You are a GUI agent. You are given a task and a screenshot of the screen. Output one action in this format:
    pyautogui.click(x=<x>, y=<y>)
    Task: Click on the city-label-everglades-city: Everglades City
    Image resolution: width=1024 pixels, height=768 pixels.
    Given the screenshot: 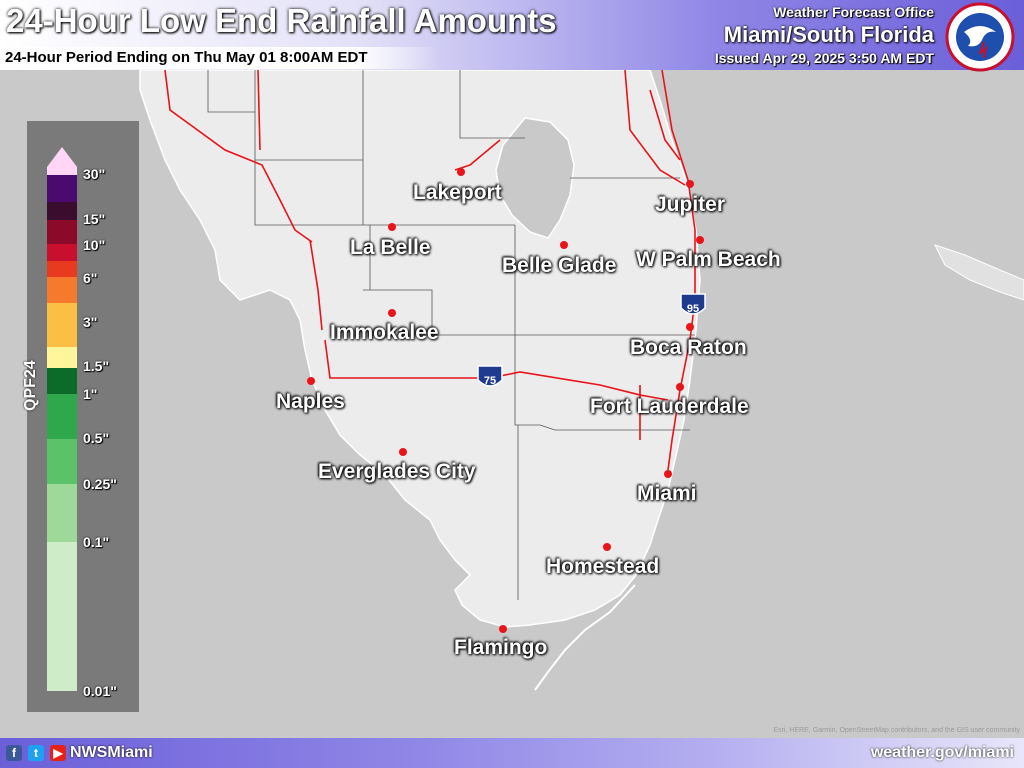 What is the action you would take?
    pyautogui.click(x=397, y=471)
    